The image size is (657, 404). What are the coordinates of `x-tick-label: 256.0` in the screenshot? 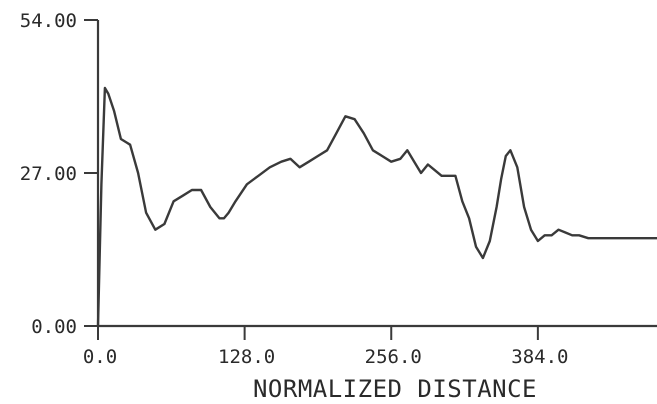 It's located at (393, 357).